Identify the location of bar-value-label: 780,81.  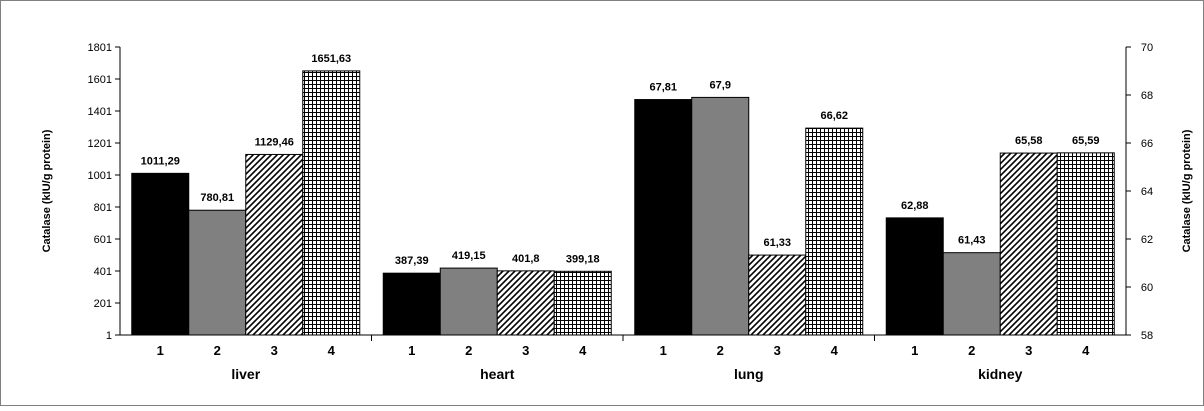
(217, 198).